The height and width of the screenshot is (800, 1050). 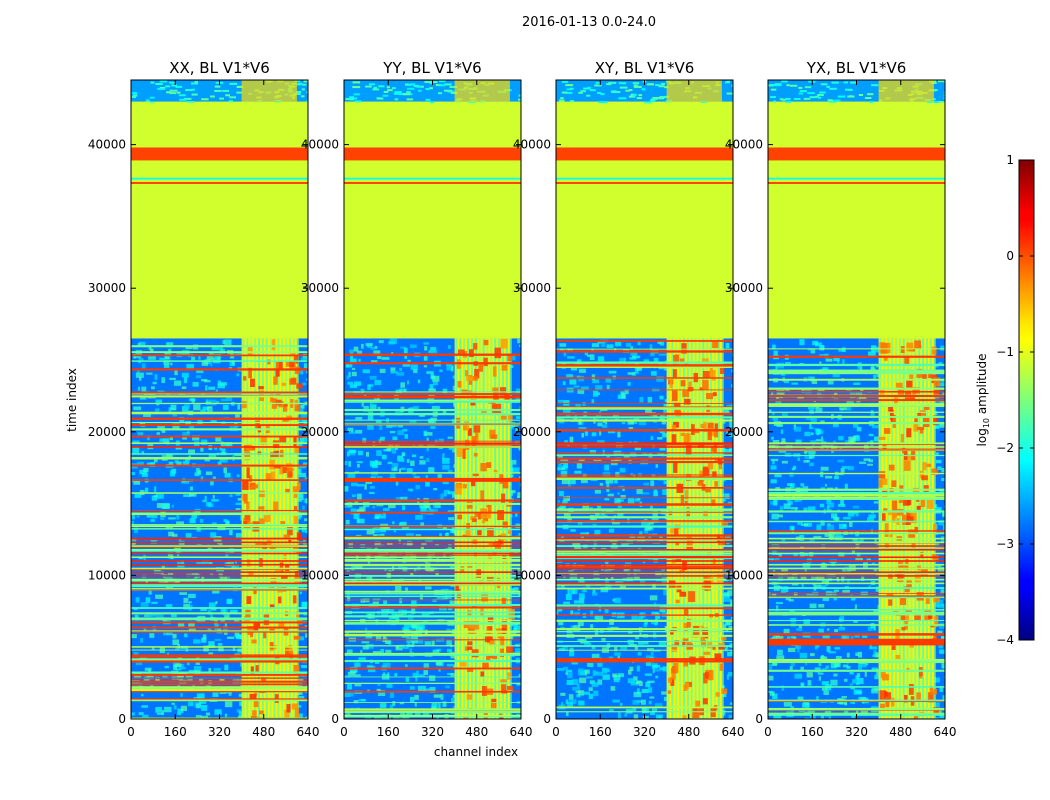 What do you see at coordinates (714, 528) in the screenshot?
I see `channel-stripe` at bounding box center [714, 528].